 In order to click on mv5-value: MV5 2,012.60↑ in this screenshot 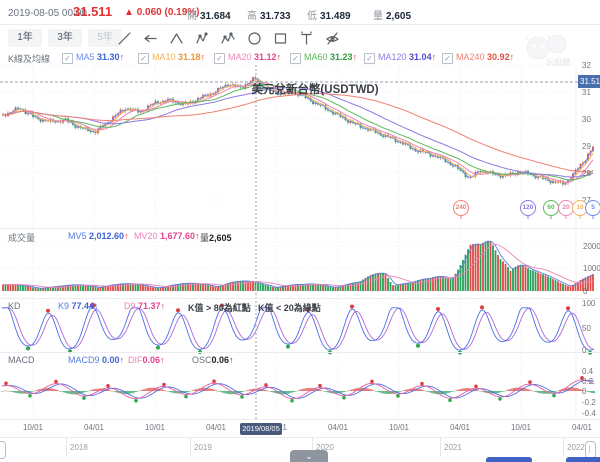, I will do `click(98, 236)`.